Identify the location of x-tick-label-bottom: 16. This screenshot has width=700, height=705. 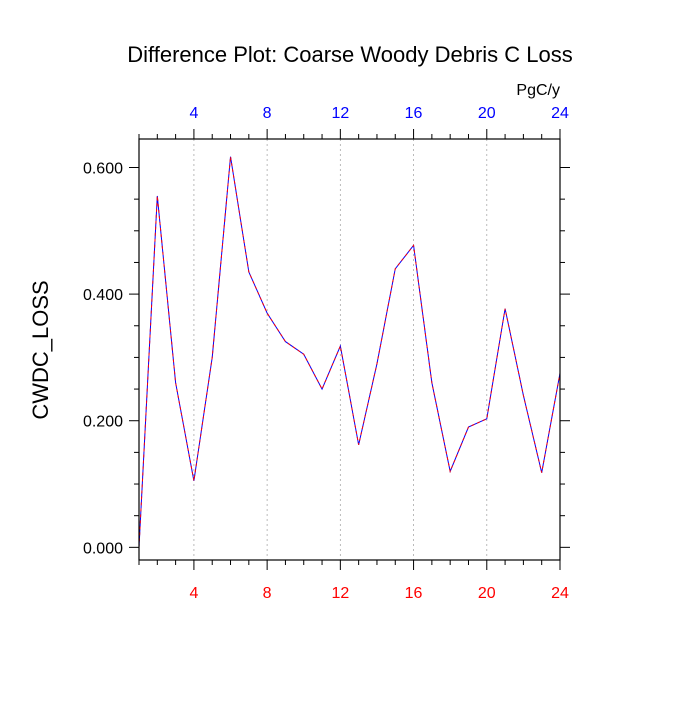
(414, 593).